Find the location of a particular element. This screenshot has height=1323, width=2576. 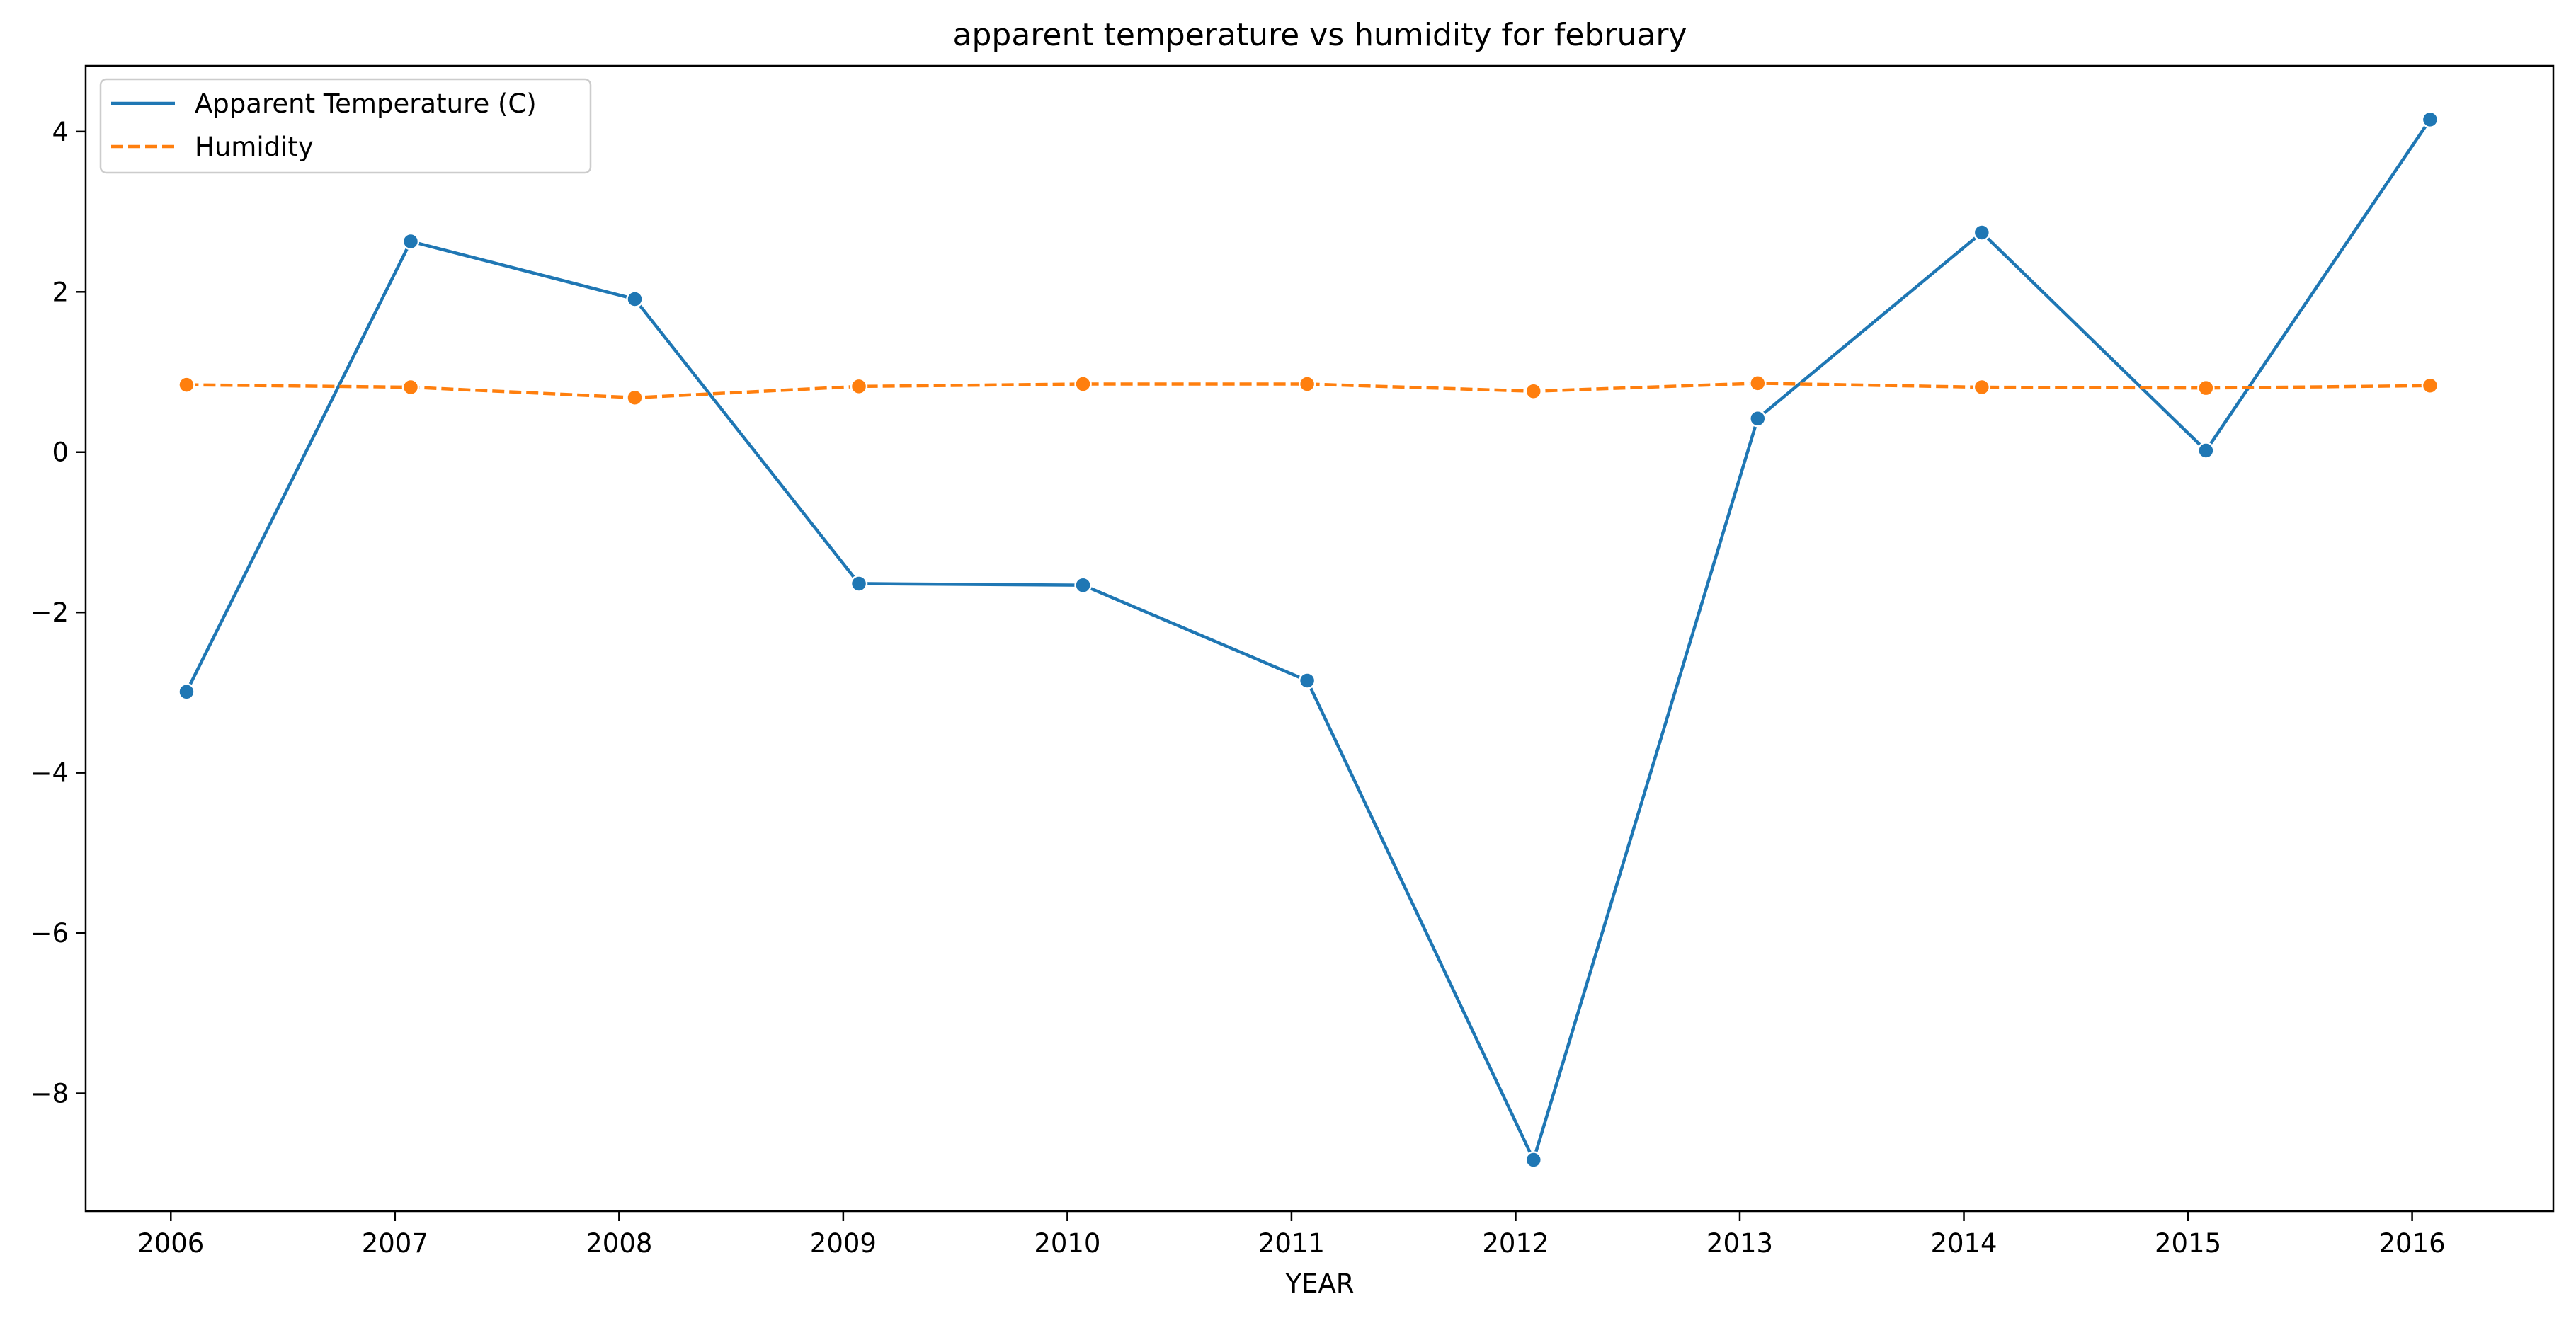

x-tick-label: 2013 is located at coordinates (1740, 1243).